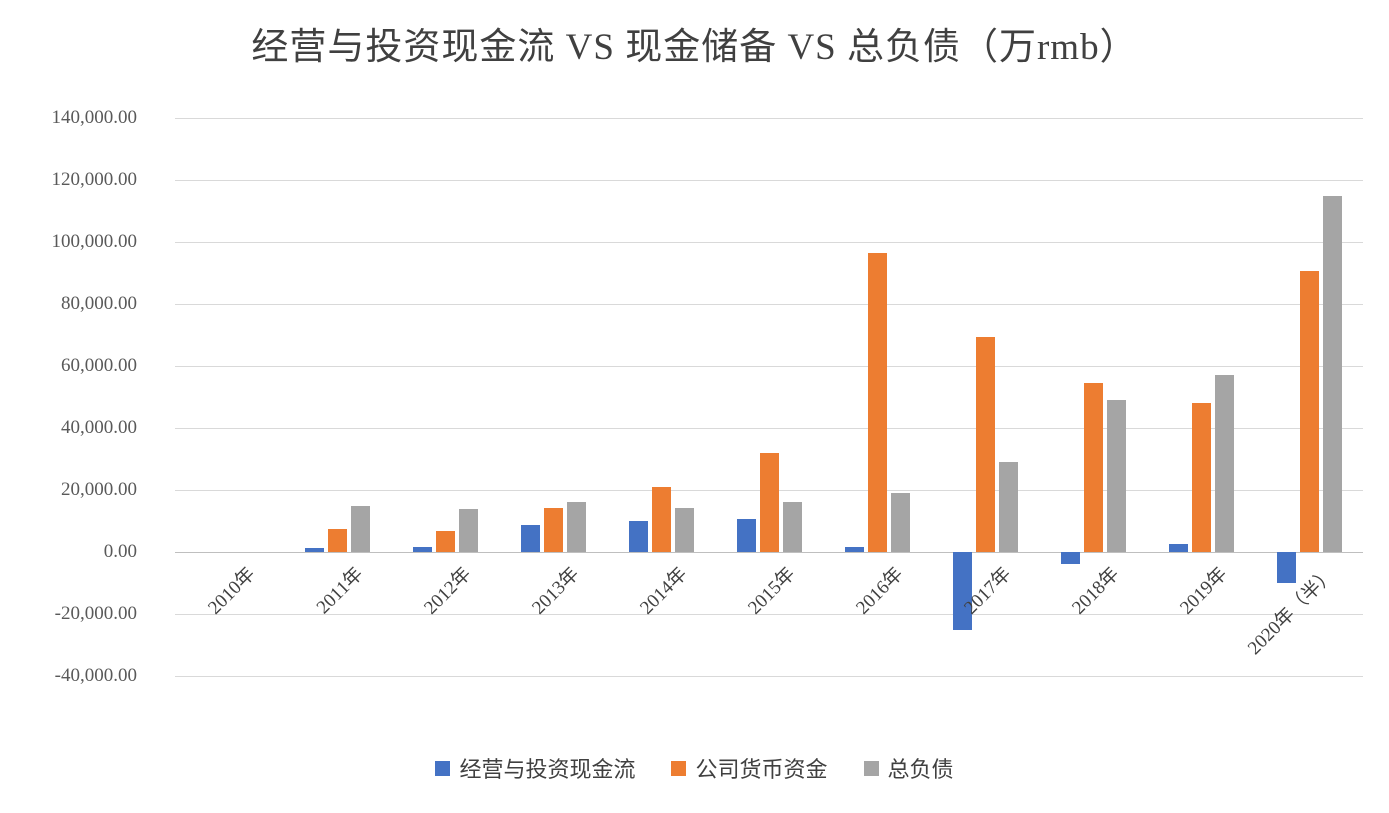 The height and width of the screenshot is (813, 1389). What do you see at coordinates (792, 527) in the screenshot?
I see `bar-total-liabilities-2015` at bounding box center [792, 527].